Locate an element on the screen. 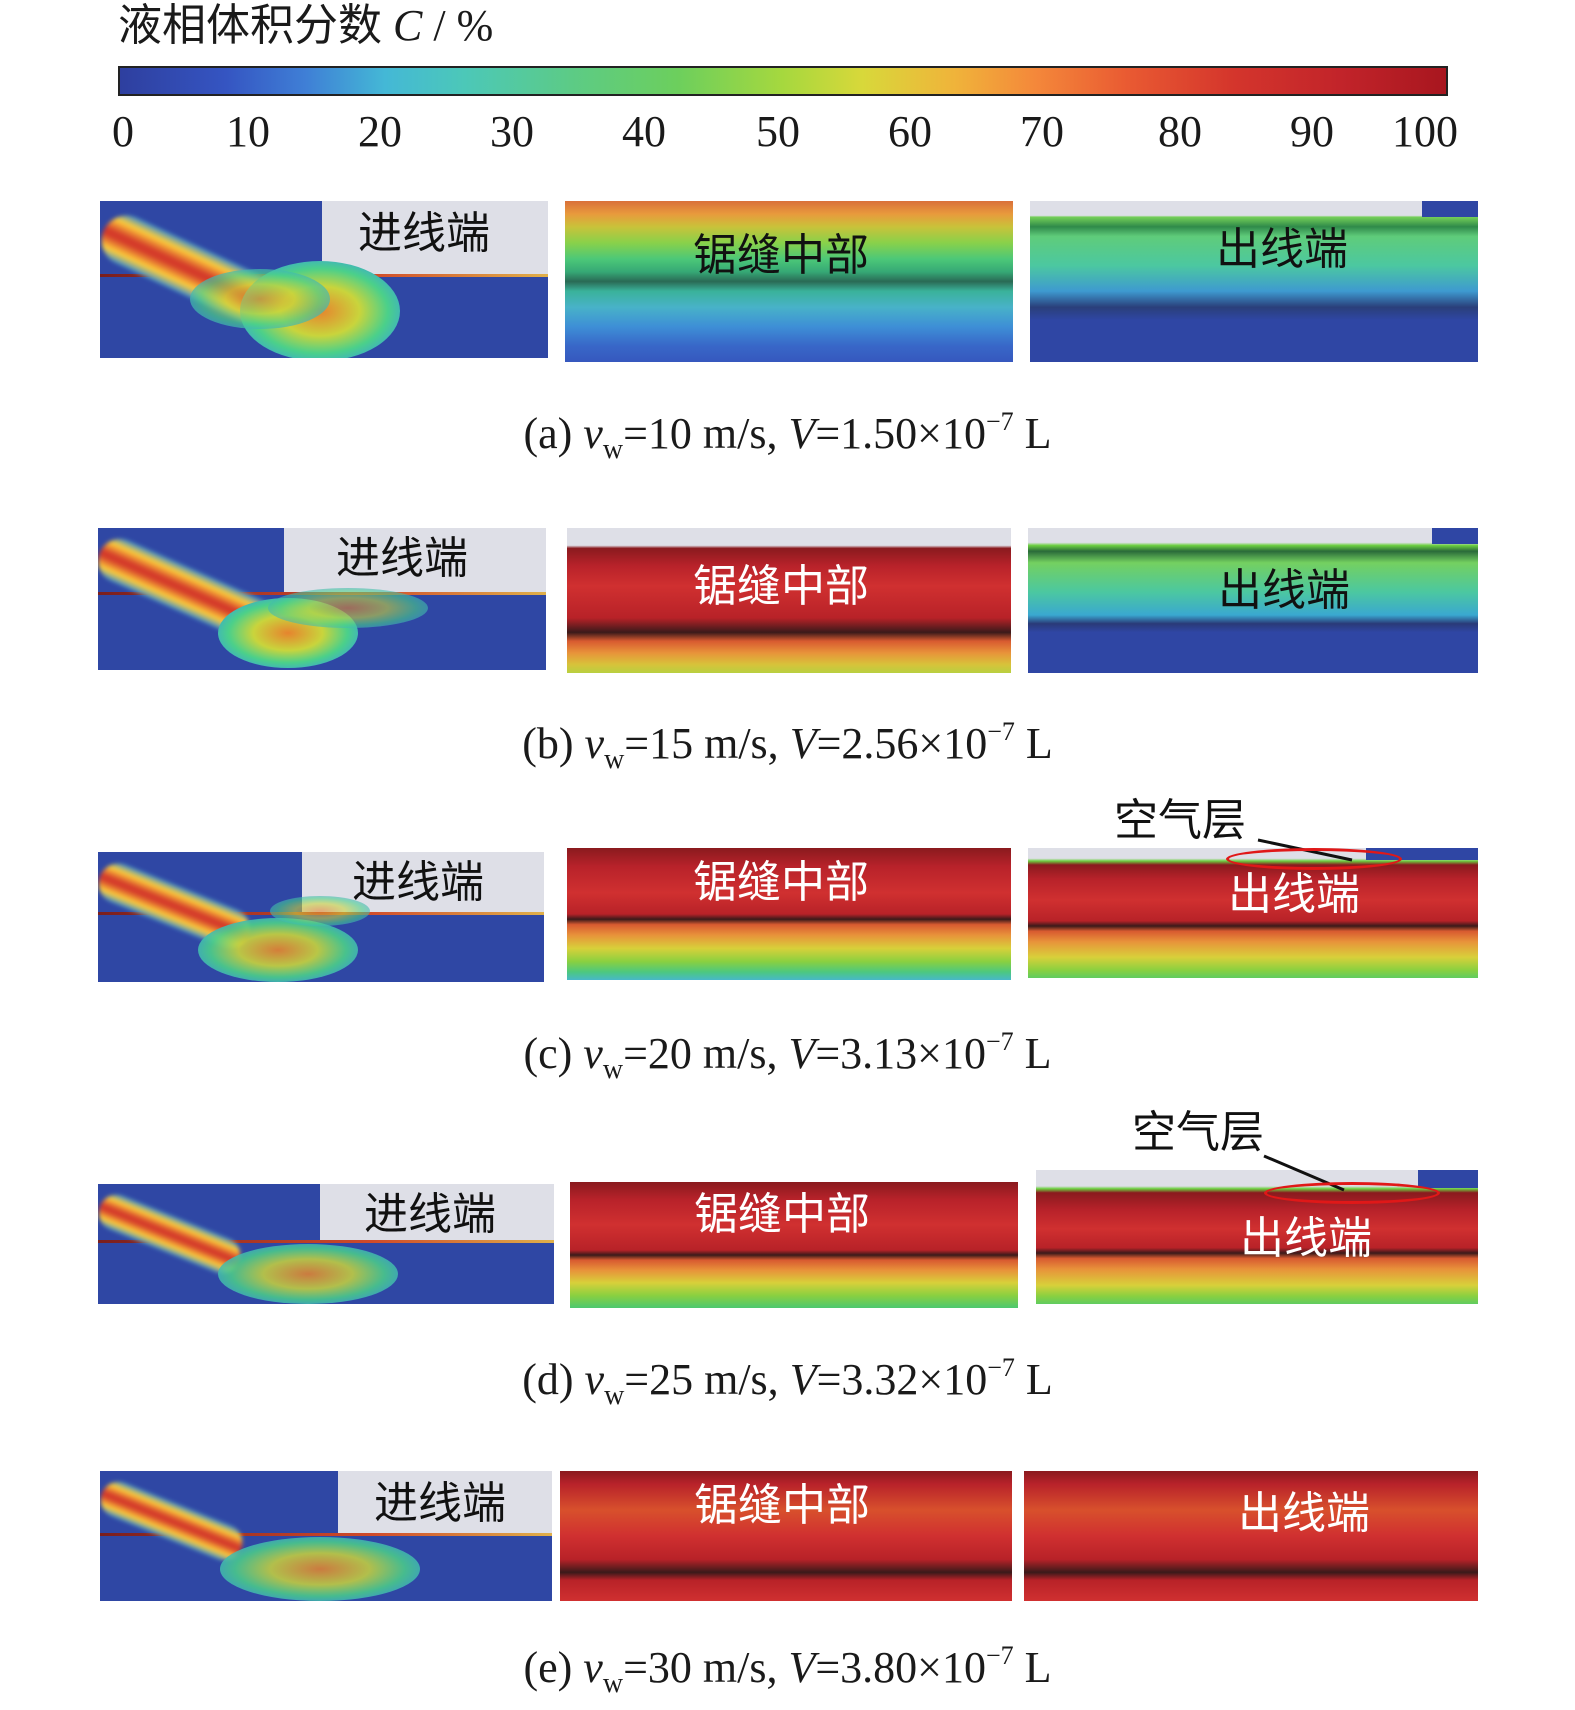 Image resolution: width=1575 pixels, height=1710 pixels. inlet-panel-e: 进线端 is located at coordinates (326, 1536).